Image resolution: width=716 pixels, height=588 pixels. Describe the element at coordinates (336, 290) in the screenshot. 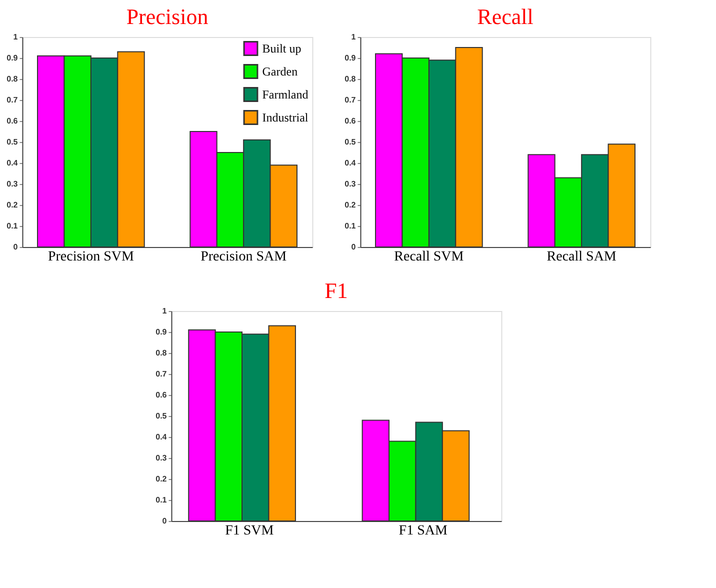

I see `chart-title: F1` at that location.